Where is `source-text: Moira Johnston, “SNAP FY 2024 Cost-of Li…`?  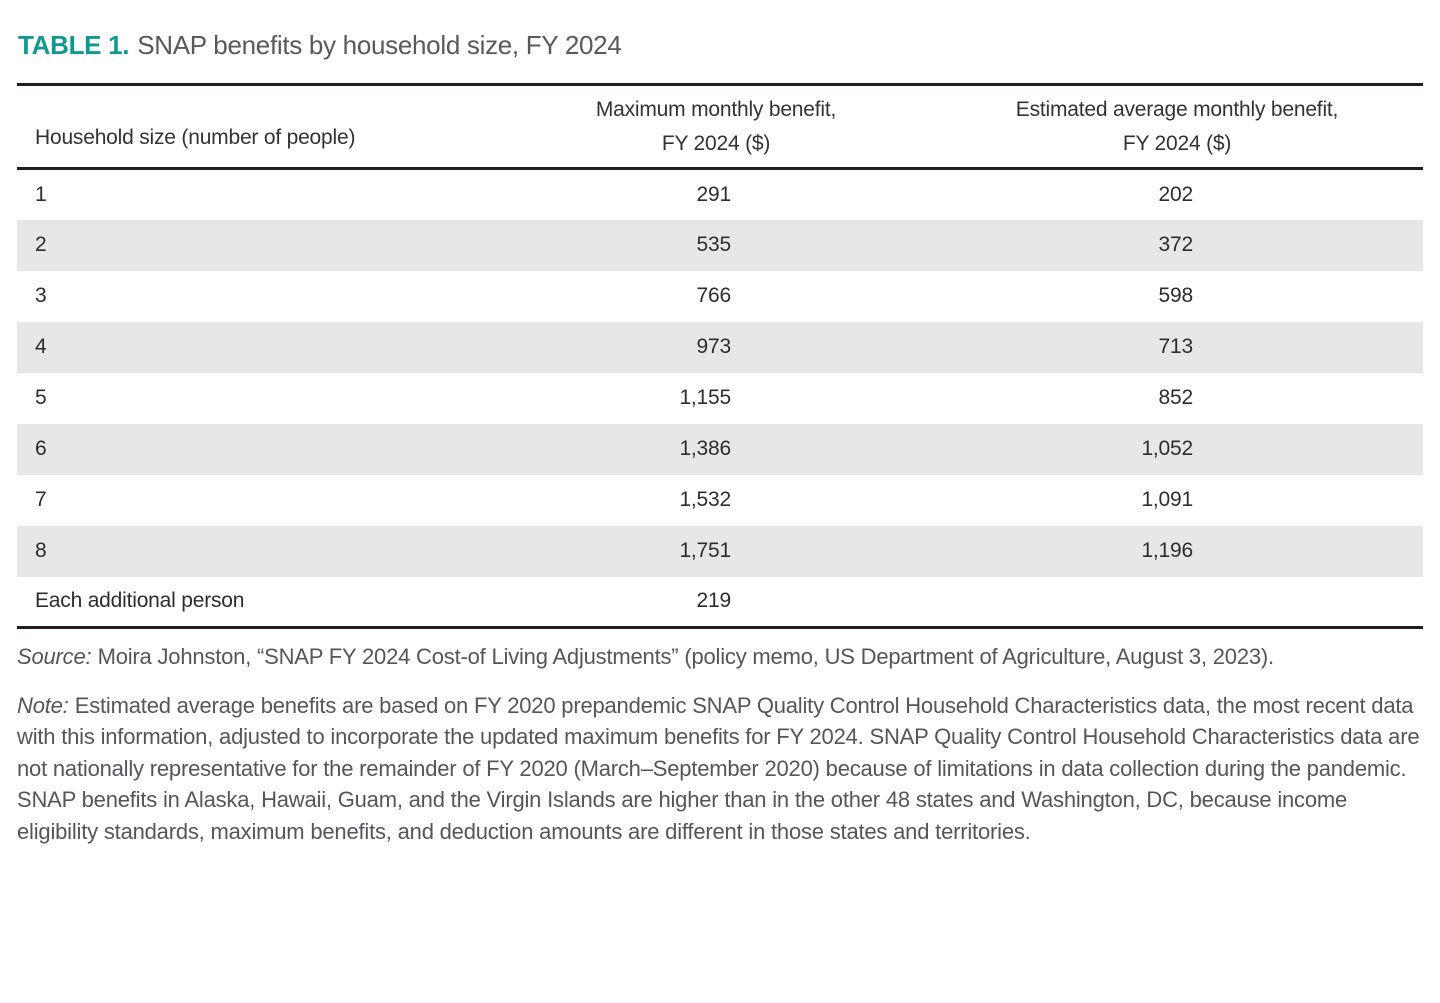 source-text: Moira Johnston, “SNAP FY 2024 Cost-of Li… is located at coordinates (686, 656).